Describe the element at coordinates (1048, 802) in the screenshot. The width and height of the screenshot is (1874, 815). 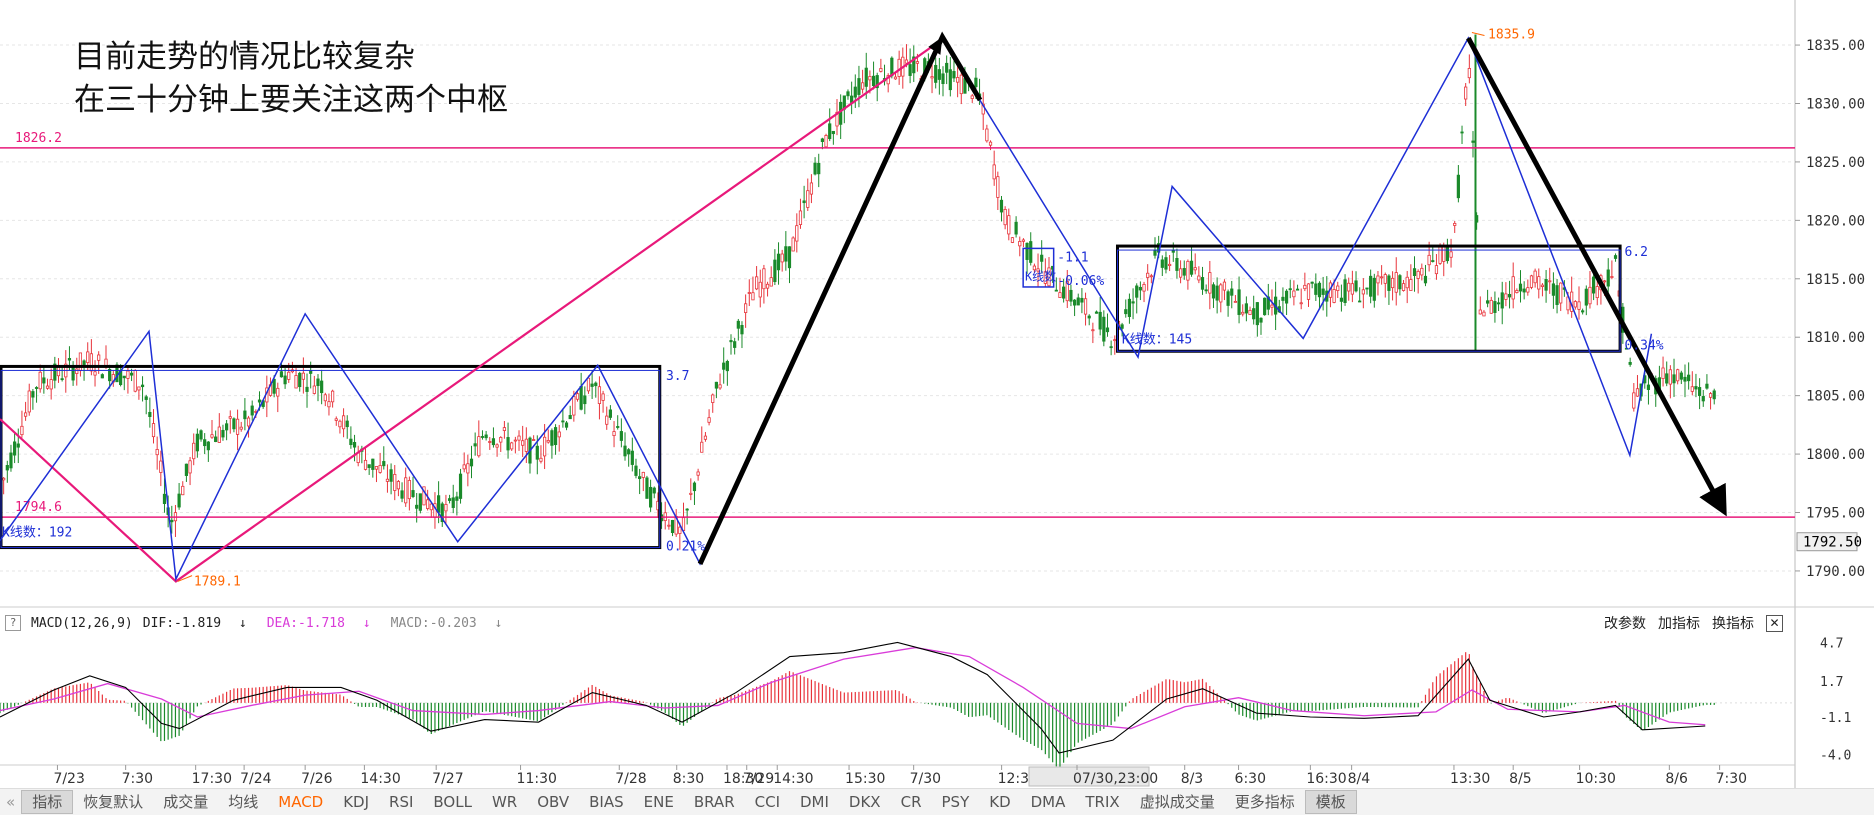
I see `tab-19: DMA` at that location.